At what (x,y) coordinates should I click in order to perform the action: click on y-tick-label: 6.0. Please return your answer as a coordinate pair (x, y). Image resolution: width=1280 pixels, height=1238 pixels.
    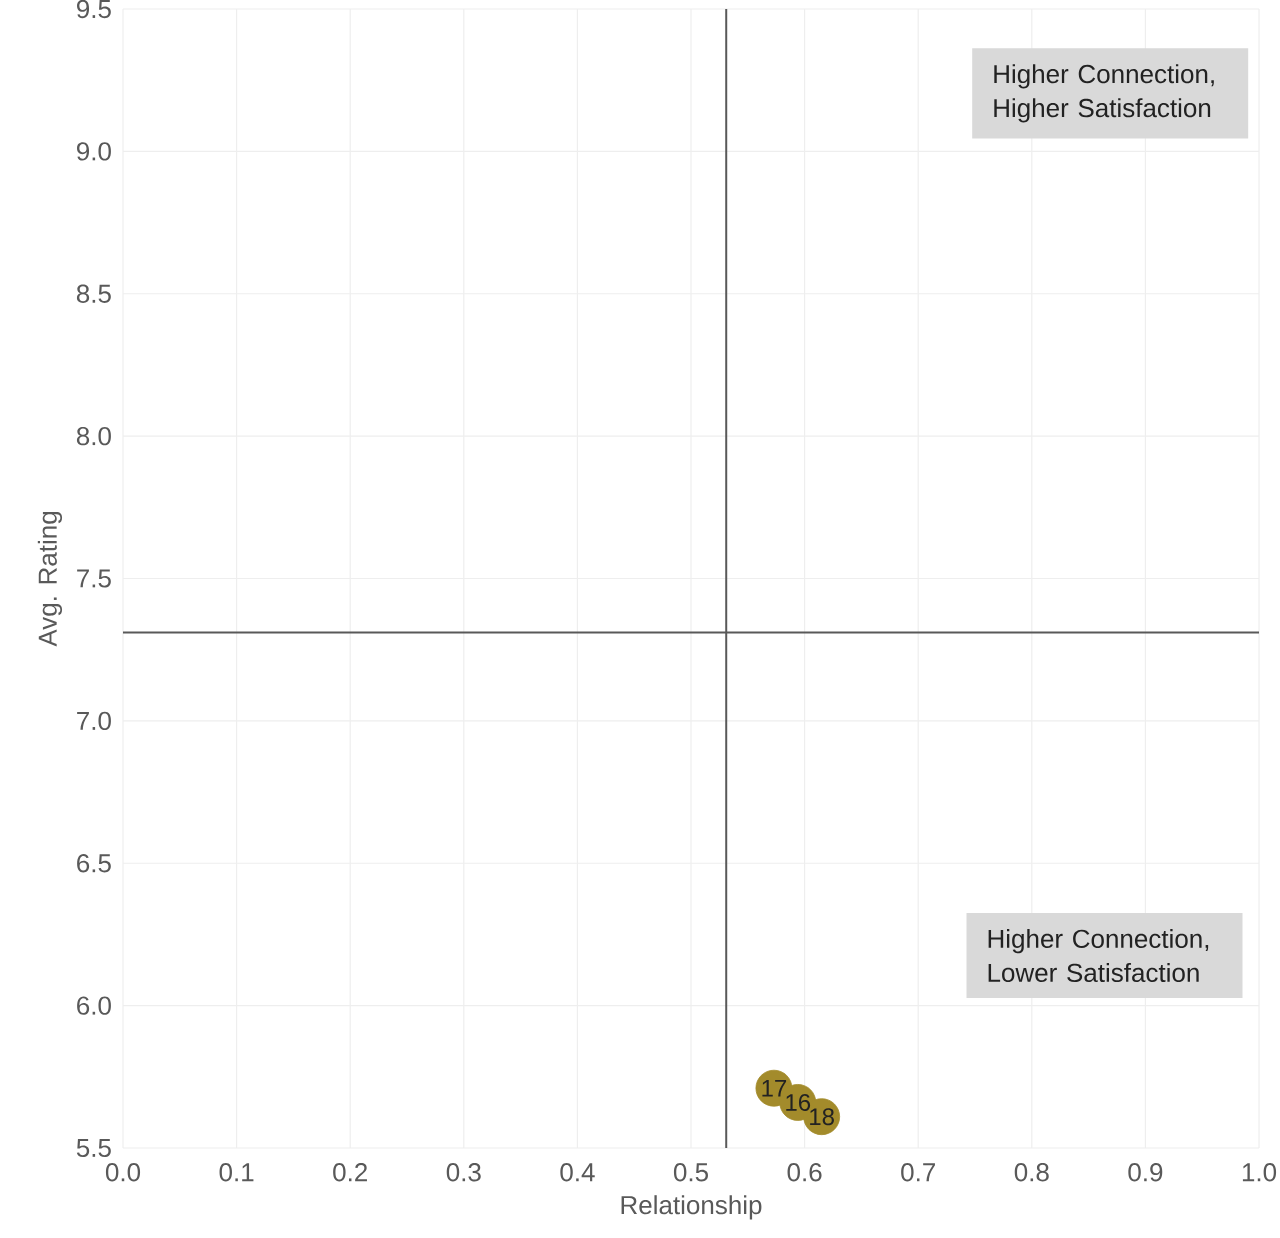
    Looking at the image, I should click on (94, 1005).